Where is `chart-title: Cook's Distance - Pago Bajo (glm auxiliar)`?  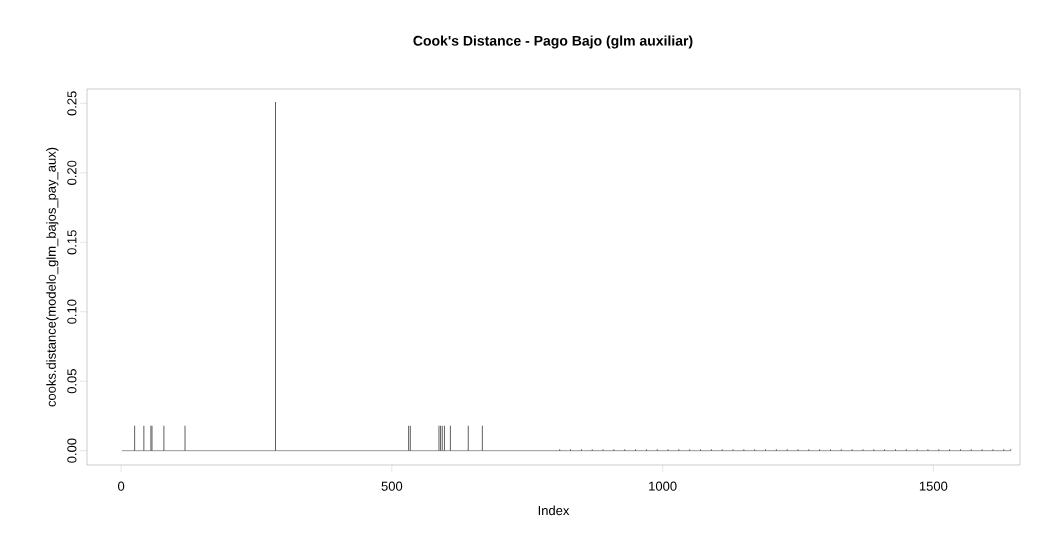 chart-title: Cook's Distance - Pago Bajo (glm auxiliar) is located at coordinates (553, 42).